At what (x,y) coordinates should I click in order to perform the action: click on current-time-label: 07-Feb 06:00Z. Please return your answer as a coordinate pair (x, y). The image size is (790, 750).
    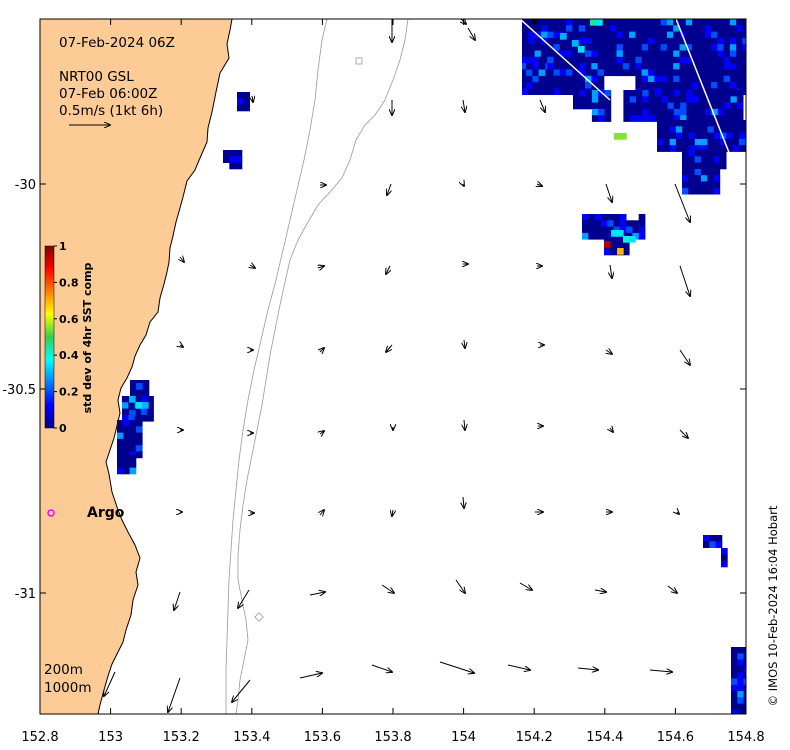
    Looking at the image, I should click on (108, 94).